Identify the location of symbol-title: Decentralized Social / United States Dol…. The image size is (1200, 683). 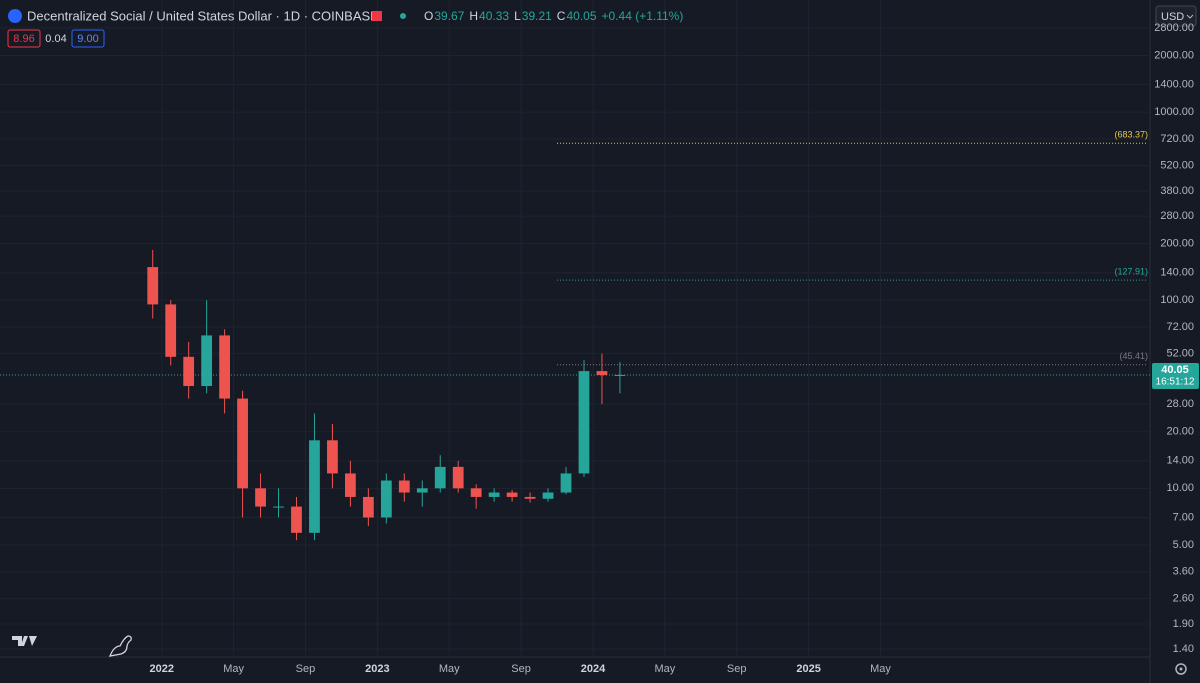
(203, 15).